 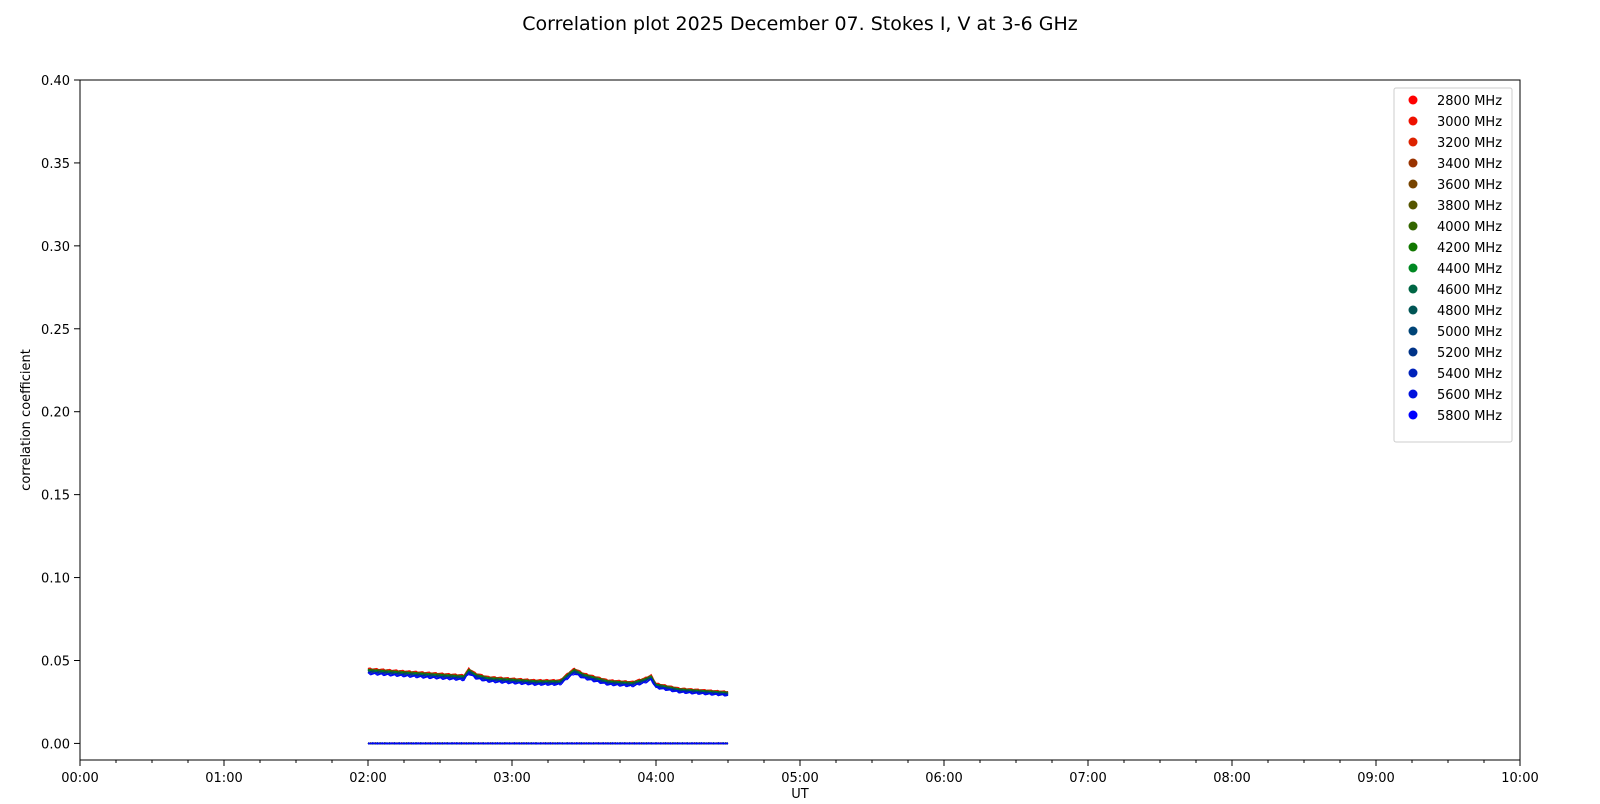 What do you see at coordinates (55, 661) in the screenshot?
I see `y-tick-label: 0.05` at bounding box center [55, 661].